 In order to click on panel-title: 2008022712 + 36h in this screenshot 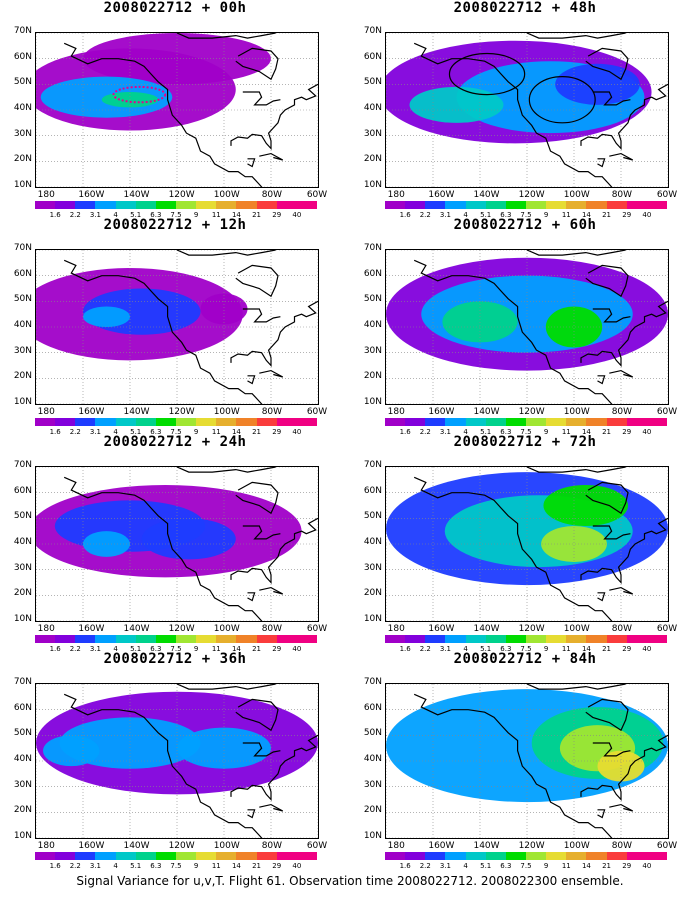, I will do `click(175, 659)`.